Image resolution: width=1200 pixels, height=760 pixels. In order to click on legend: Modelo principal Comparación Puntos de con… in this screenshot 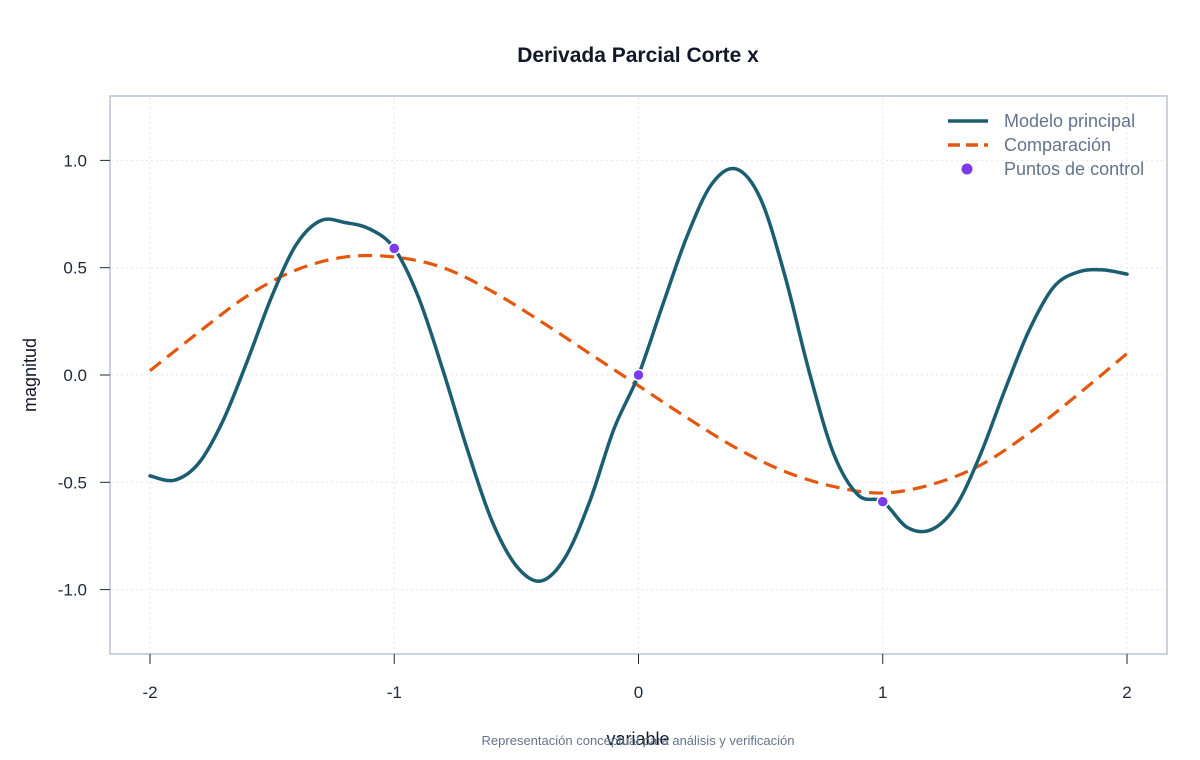, I will do `click(1046, 145)`.